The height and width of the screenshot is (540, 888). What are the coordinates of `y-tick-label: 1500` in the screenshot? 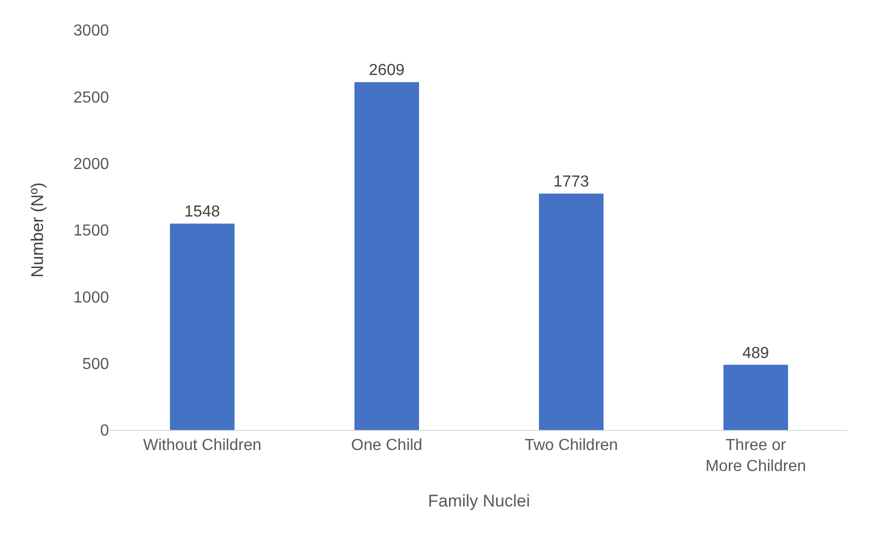 It's located at (91, 231).